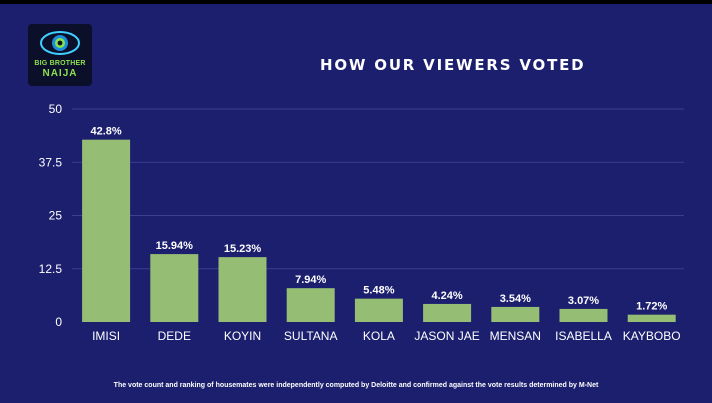 Image resolution: width=712 pixels, height=403 pixels. Describe the element at coordinates (652, 336) in the screenshot. I see `x-tick-label: KAYBOBO` at that location.